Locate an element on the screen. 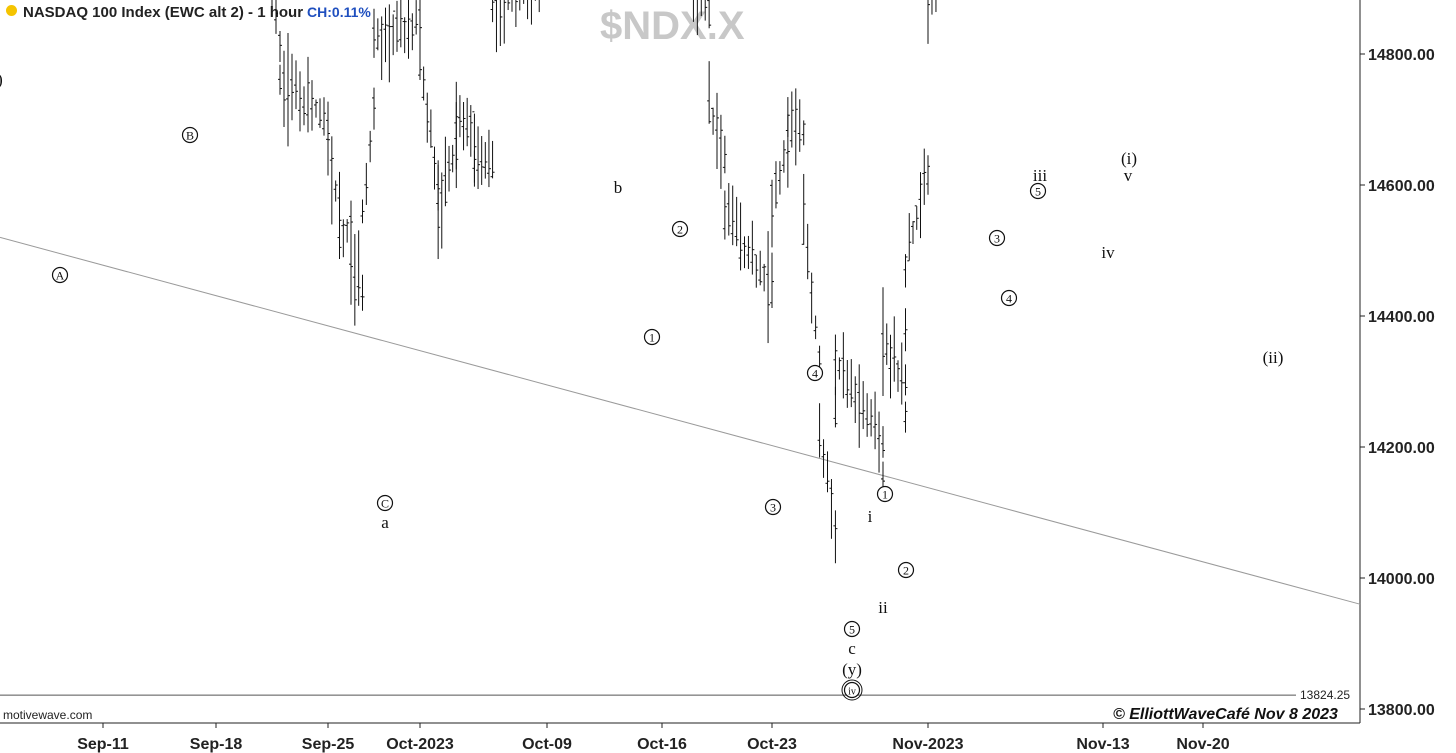  level-label-low: 13824.25 is located at coordinates (1325, 695).